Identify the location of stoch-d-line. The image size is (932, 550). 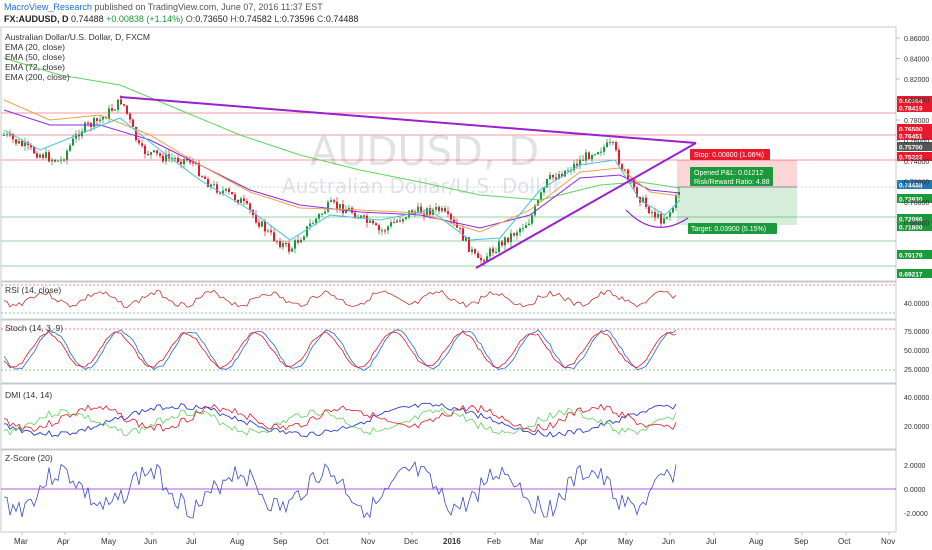
(340, 350).